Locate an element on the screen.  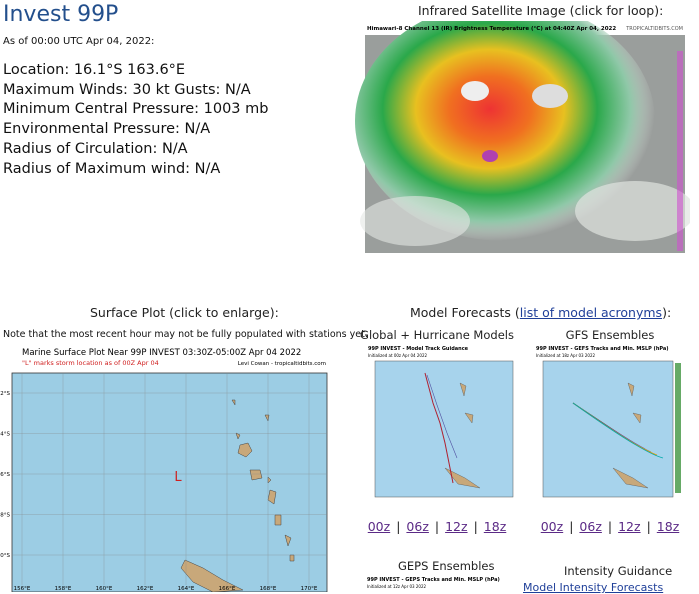
lat-label: 18°S is located at coordinates (5, 516).